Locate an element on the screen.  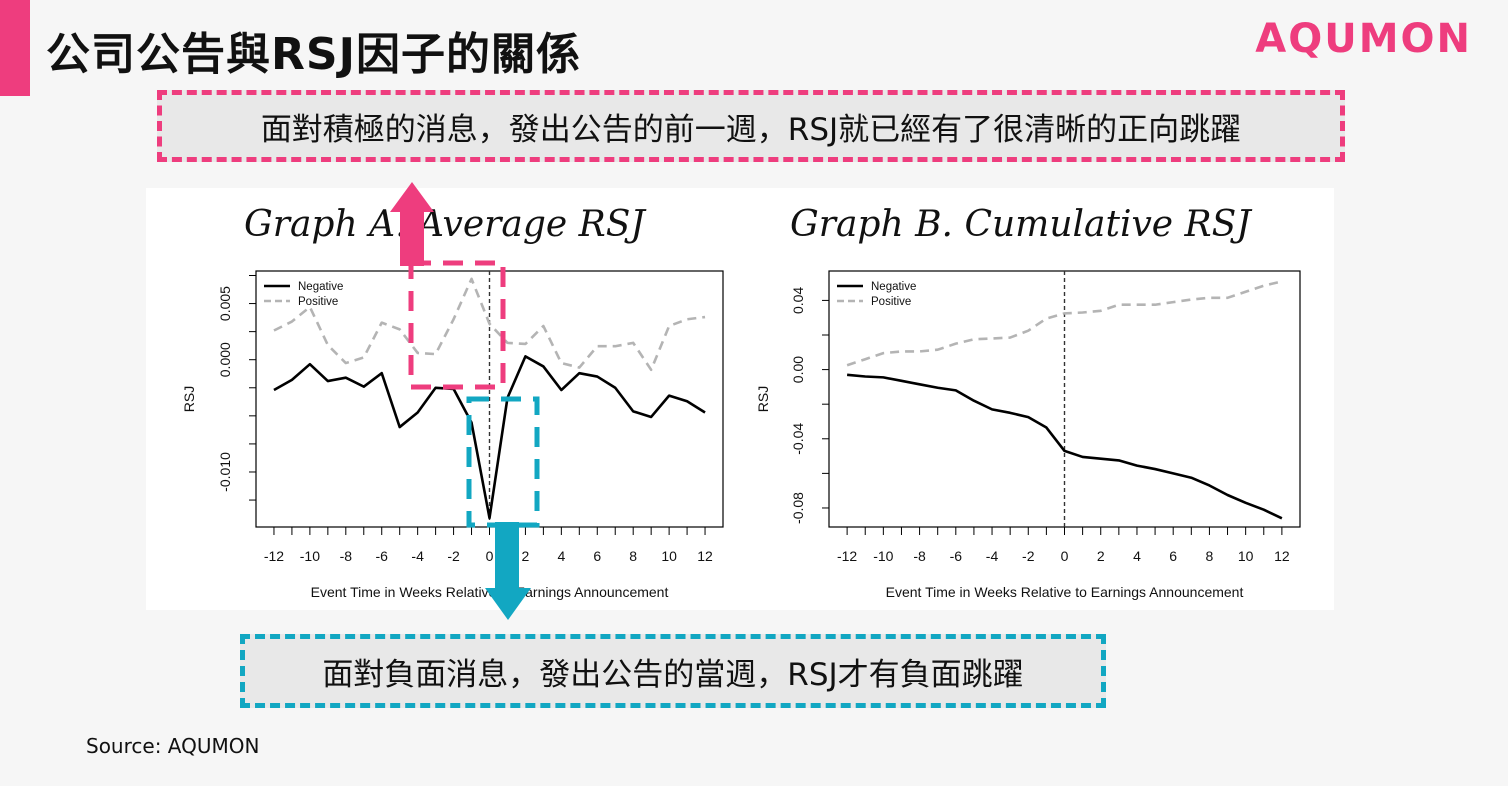
graph-a-series-positive is located at coordinates (489, 324).